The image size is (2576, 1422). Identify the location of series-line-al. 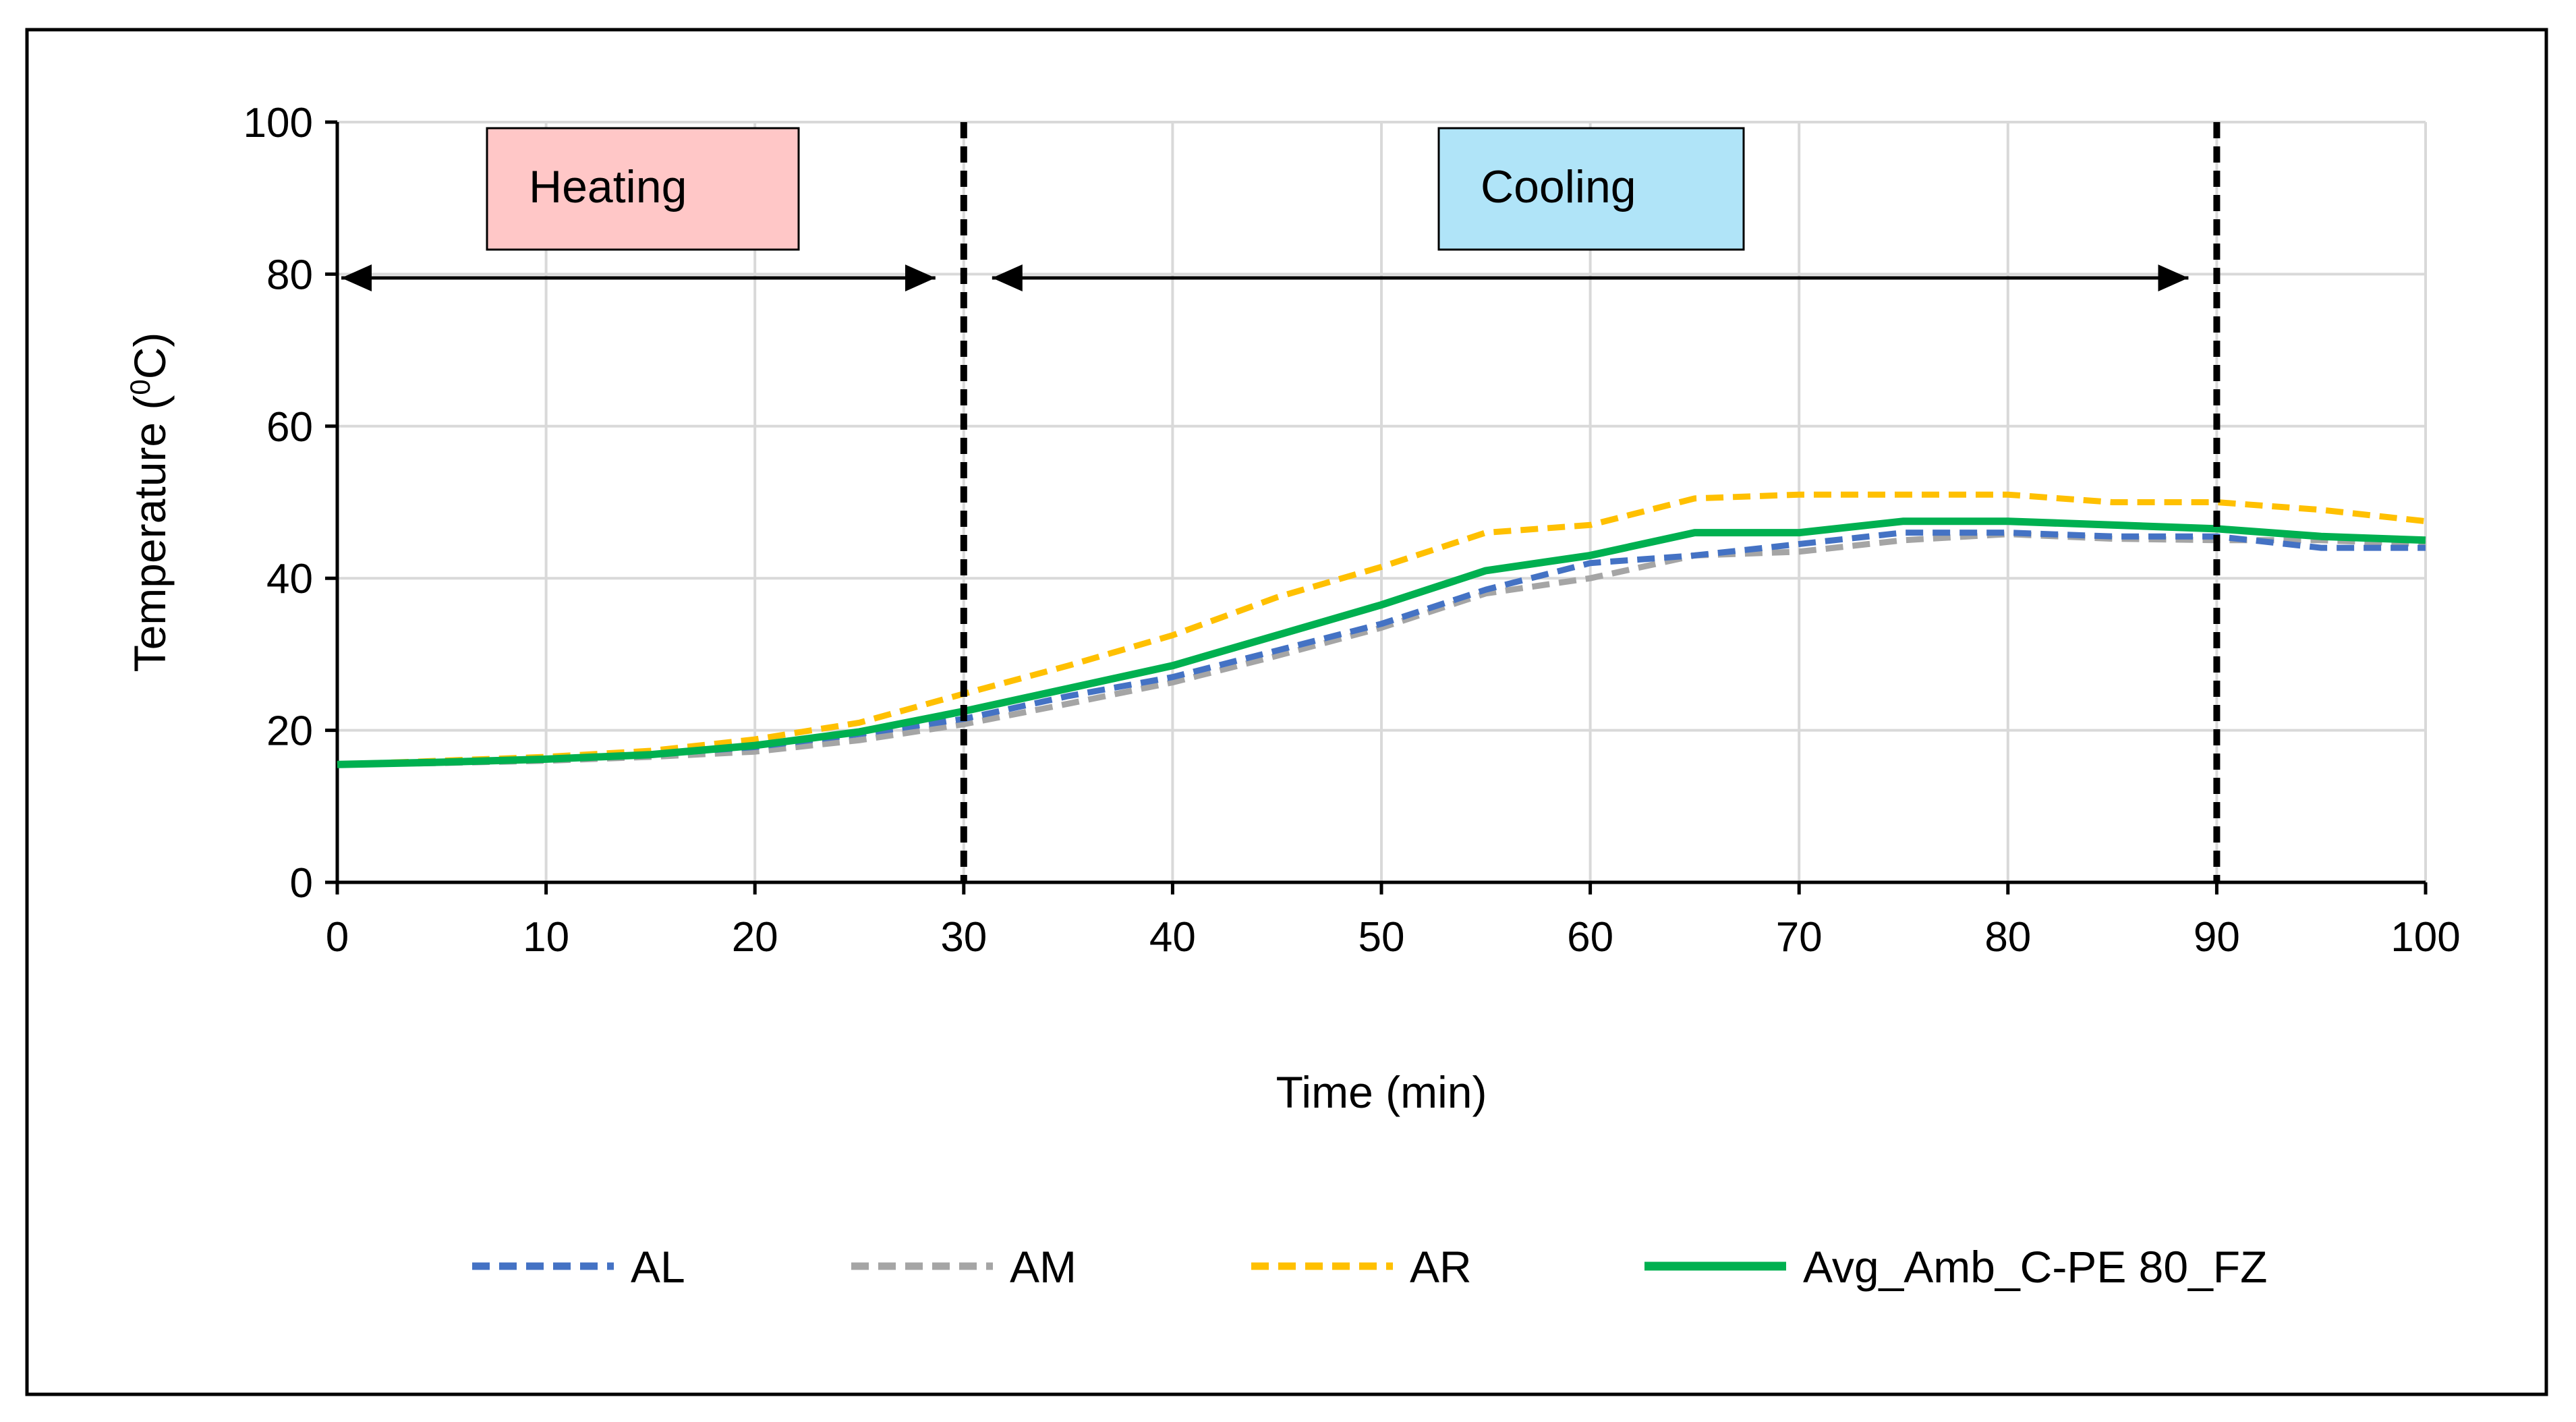
(1381, 649).